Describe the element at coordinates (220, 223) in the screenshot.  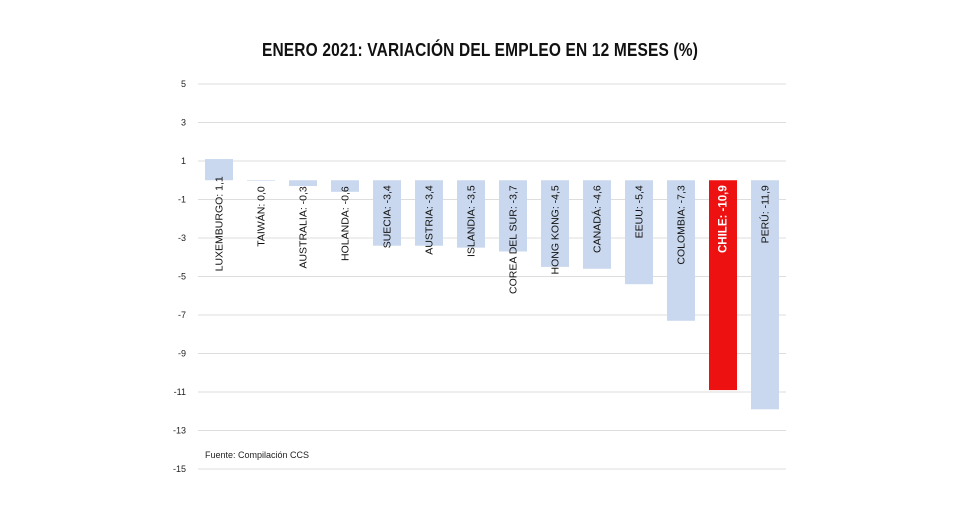
I see `bar-label: LUXEMBURGO: 1,1` at that location.